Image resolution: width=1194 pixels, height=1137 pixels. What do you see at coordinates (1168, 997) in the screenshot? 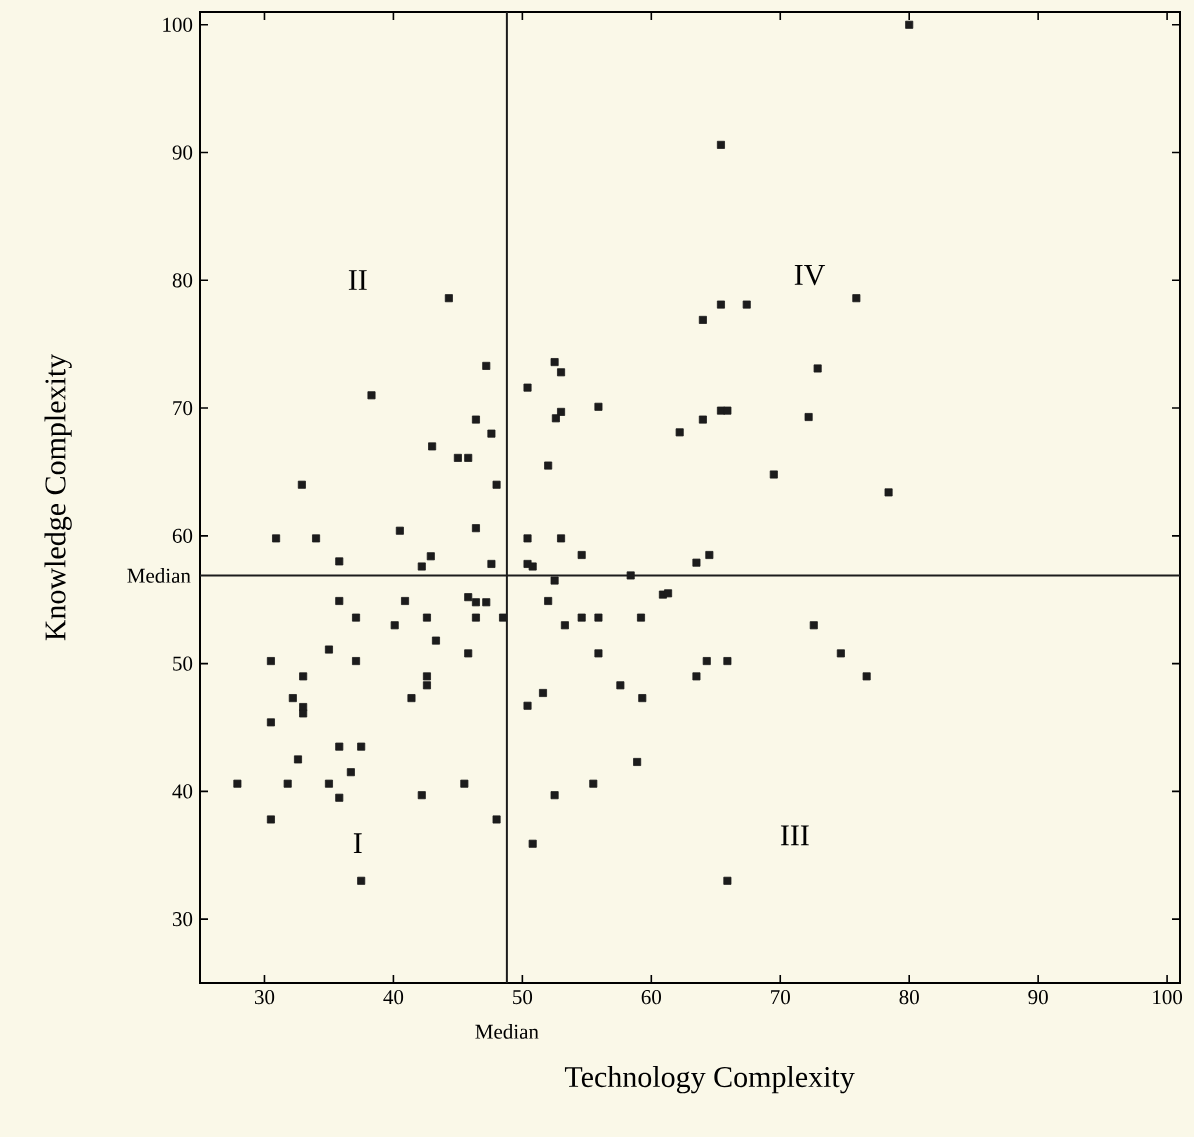
I see `x-tick-label: 100` at bounding box center [1168, 997].